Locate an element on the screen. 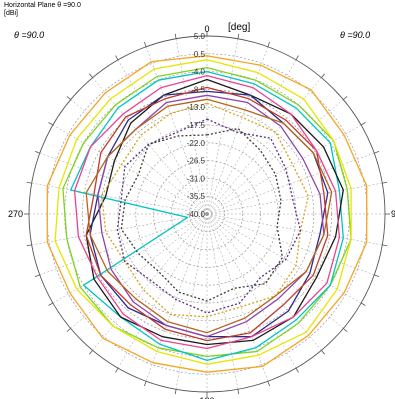  radial-tick-label: 0.5 is located at coordinates (200, 54).